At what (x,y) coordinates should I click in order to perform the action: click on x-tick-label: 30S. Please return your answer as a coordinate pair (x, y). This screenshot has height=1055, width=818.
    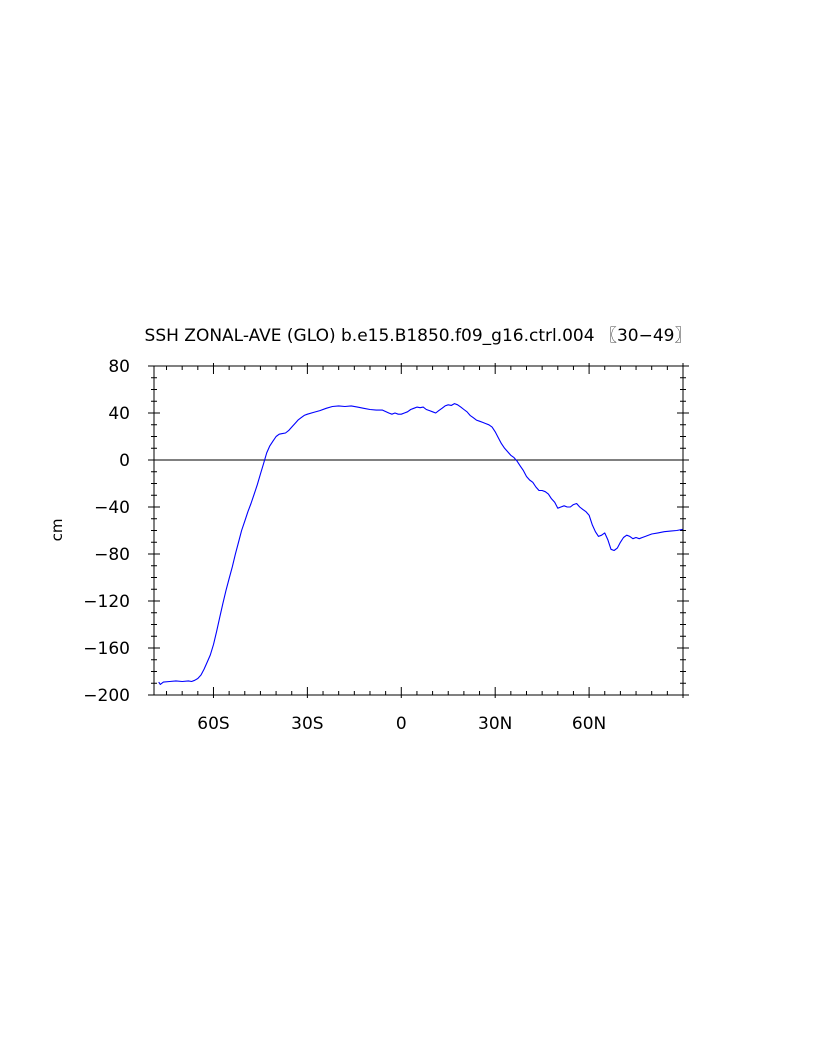
    Looking at the image, I should click on (307, 724).